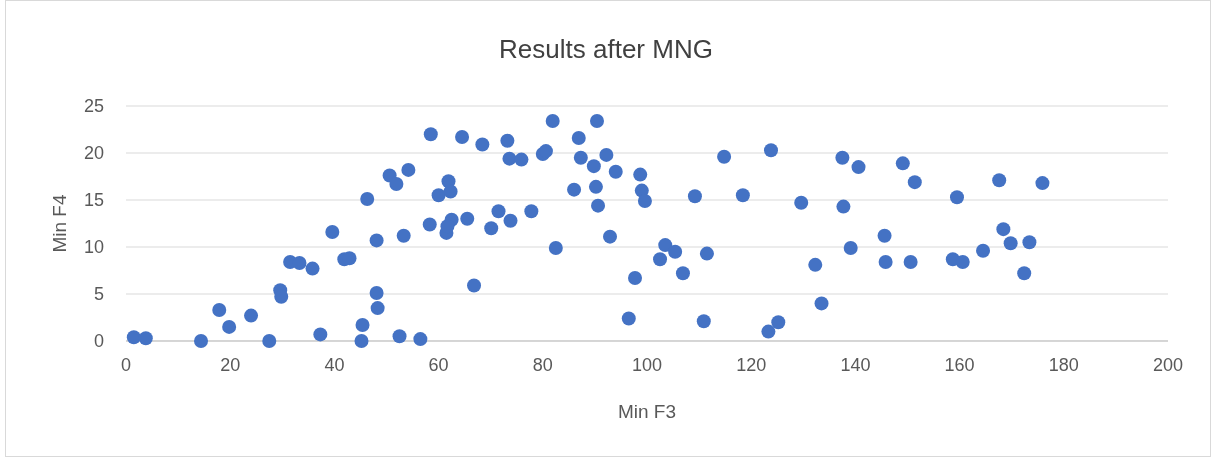  Describe the element at coordinates (230, 365) in the screenshot. I see `x-tick-label: 20` at that location.